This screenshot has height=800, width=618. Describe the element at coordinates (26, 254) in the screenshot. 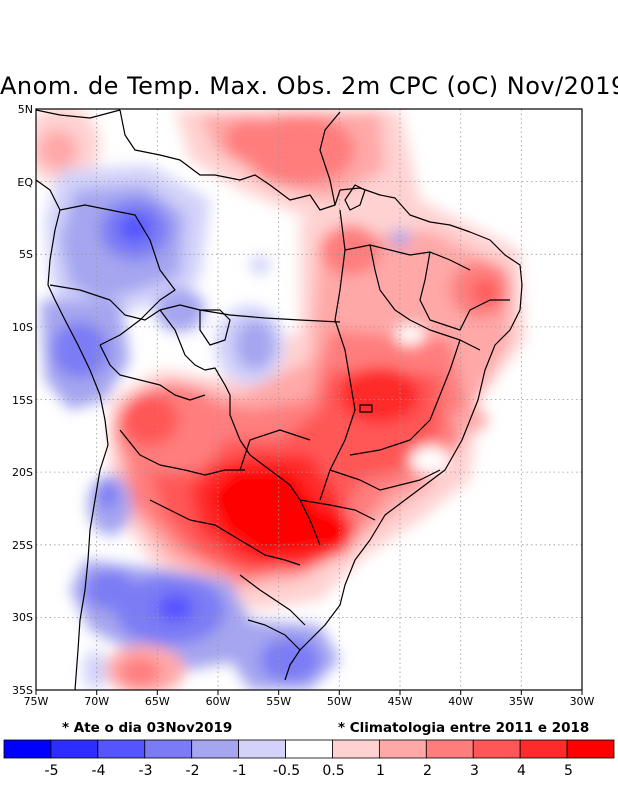

I see `lat-label: 5S` at that location.